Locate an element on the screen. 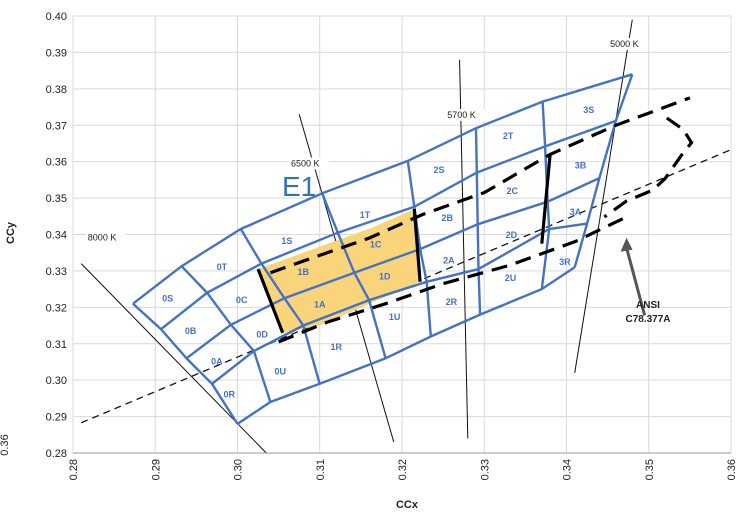  e1-right-edge is located at coordinates (417, 245).